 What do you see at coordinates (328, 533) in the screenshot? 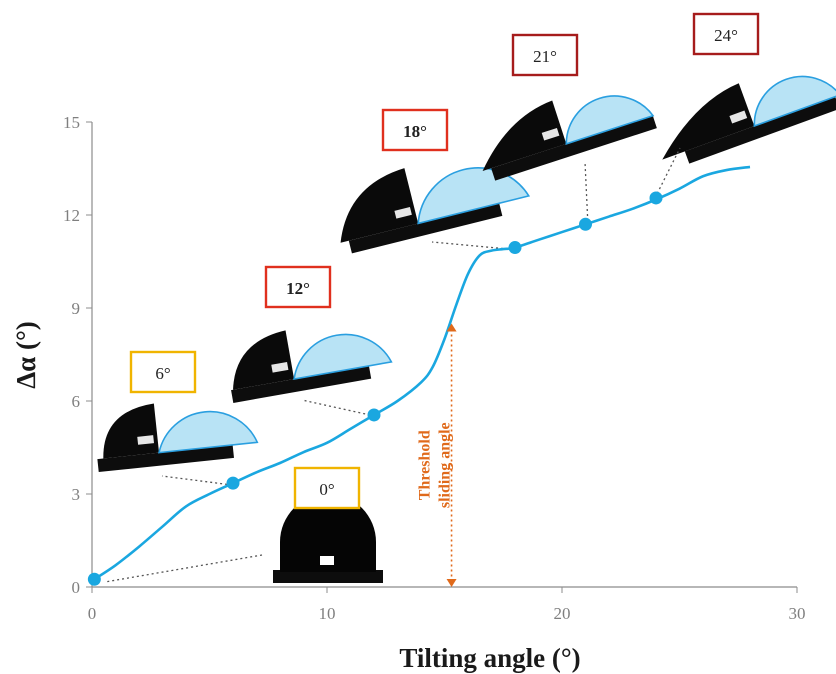
I see `droplet` at bounding box center [328, 533].